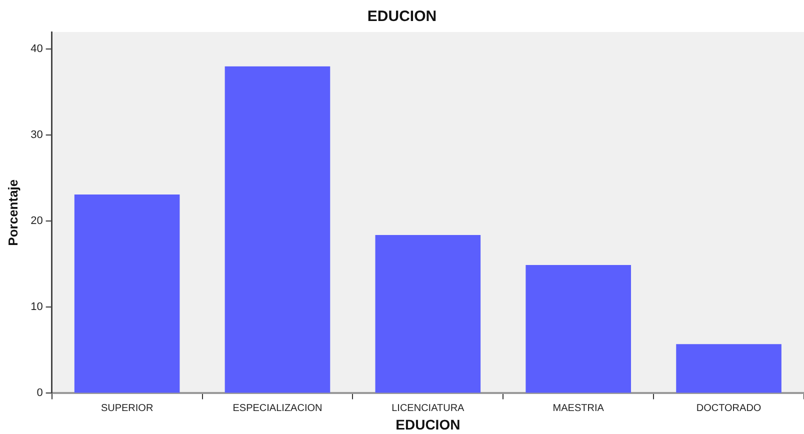 The width and height of the screenshot is (804, 434). What do you see at coordinates (127, 408) in the screenshot?
I see `x-tick-label: SUPERIOR` at bounding box center [127, 408].